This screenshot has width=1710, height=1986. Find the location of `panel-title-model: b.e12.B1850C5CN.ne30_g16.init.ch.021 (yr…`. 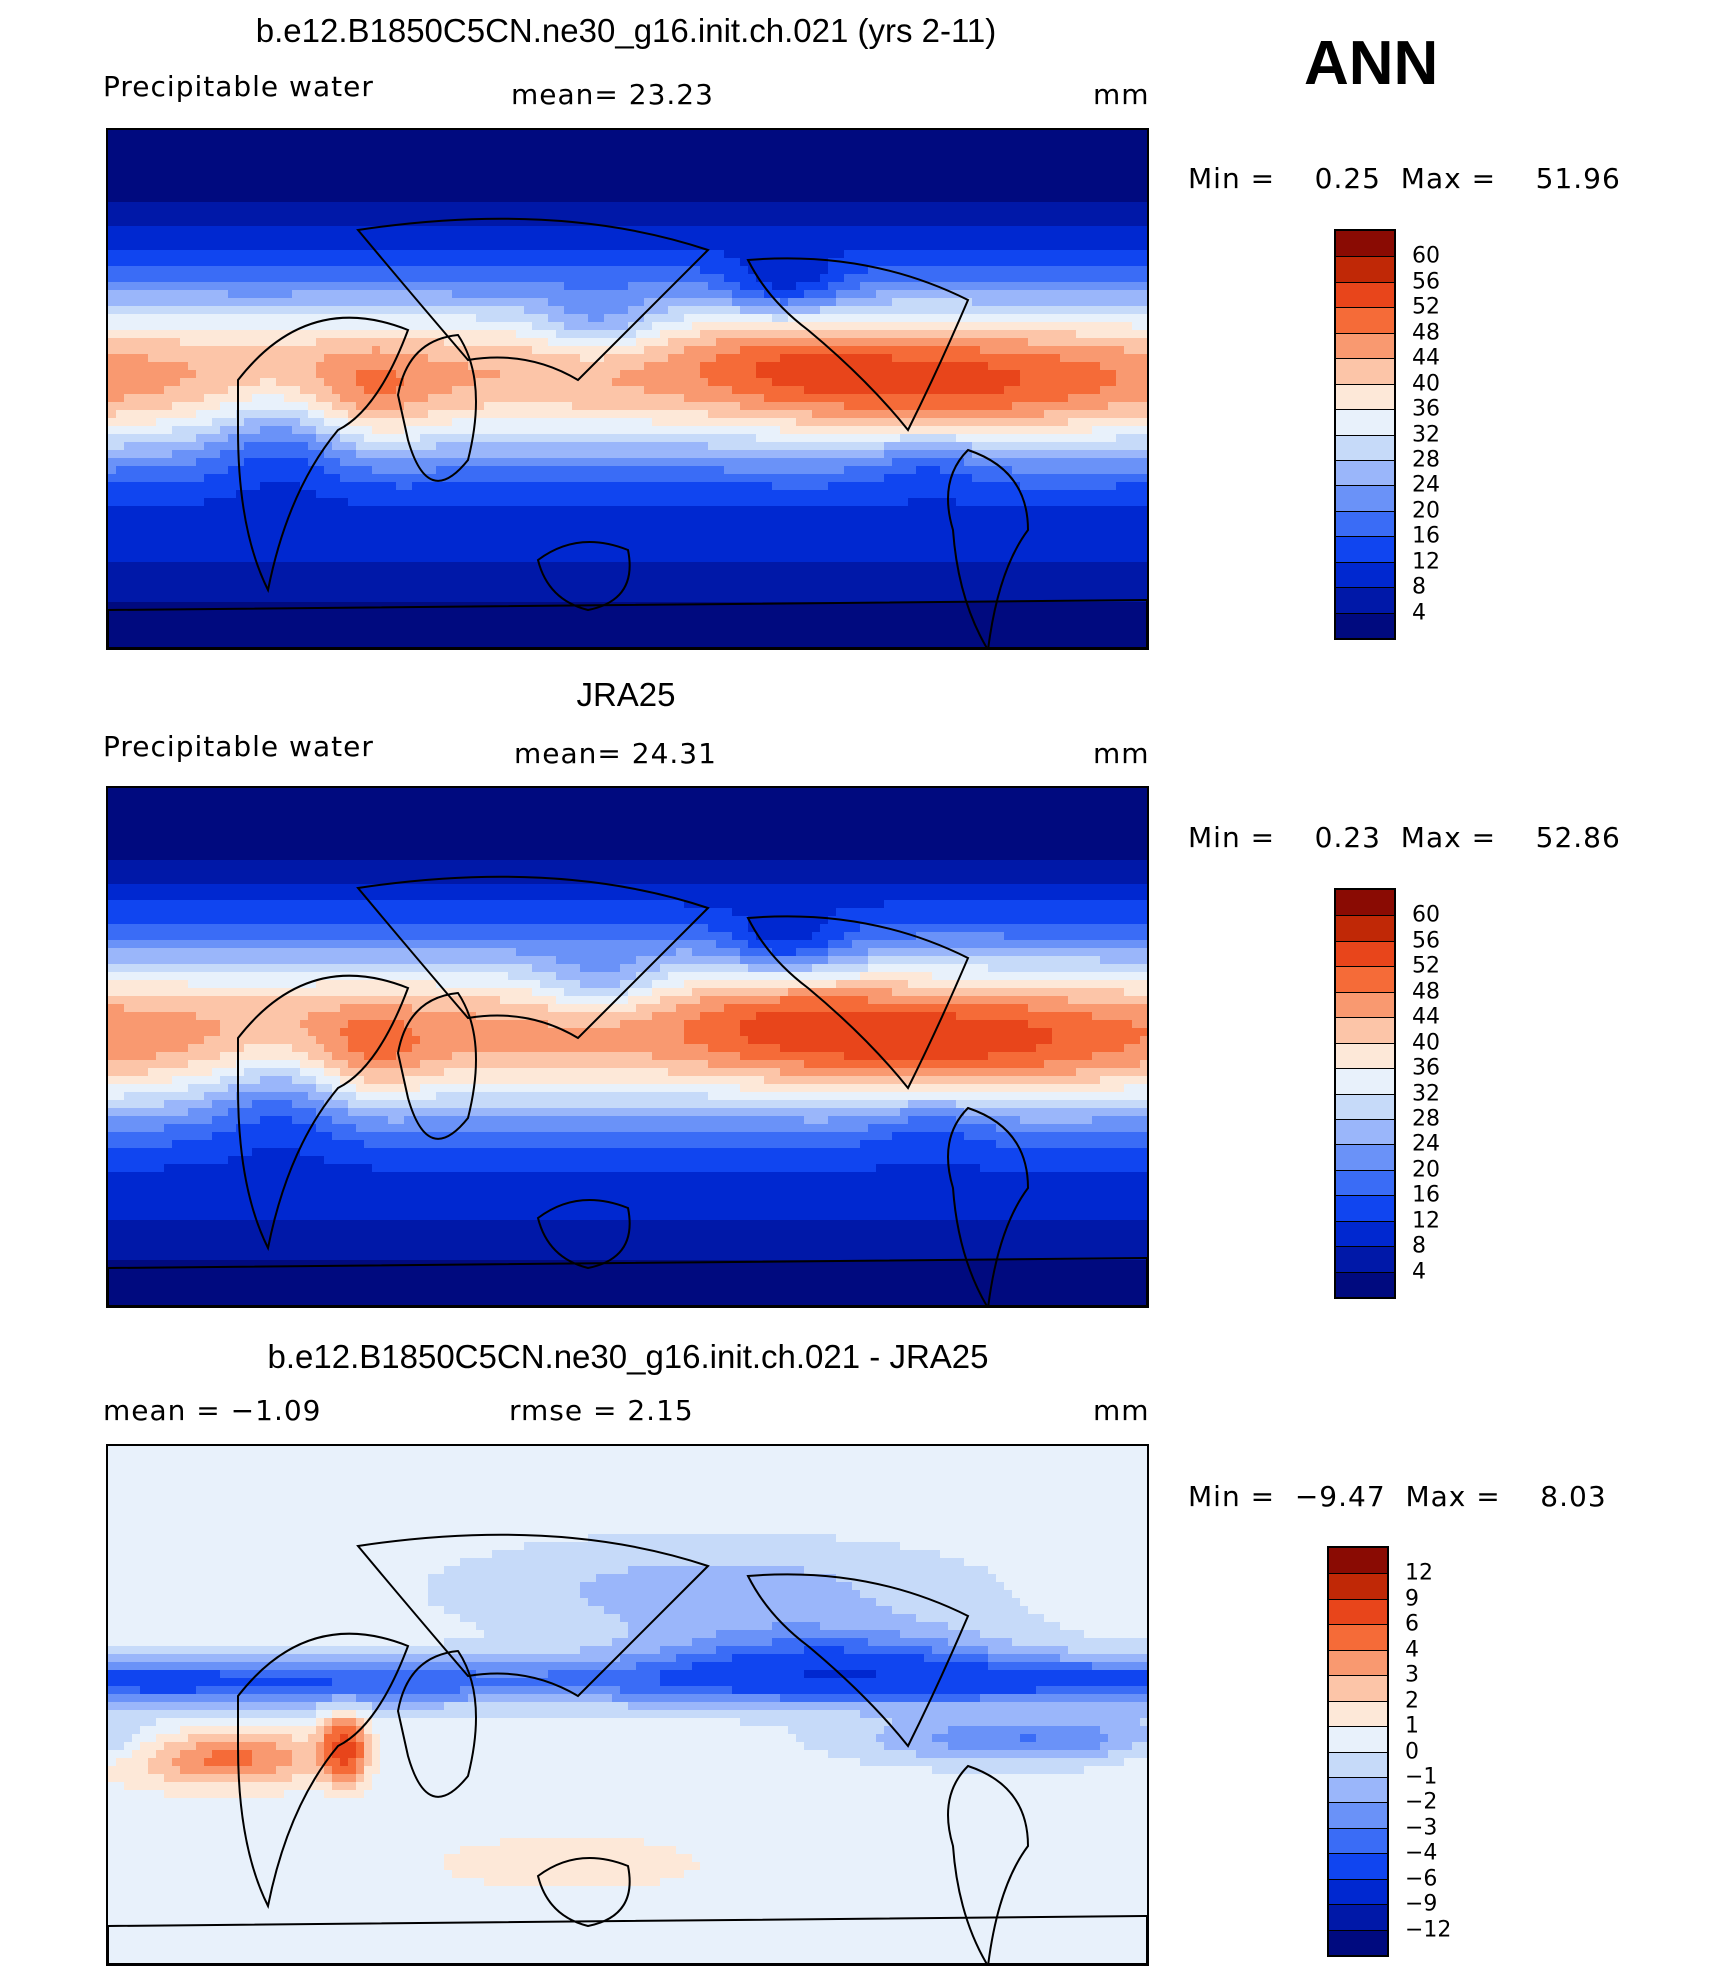

panel-title-model: b.e12.B1850C5CN.ne30_g16.init.ch.021 (yr… is located at coordinates (626, 31).